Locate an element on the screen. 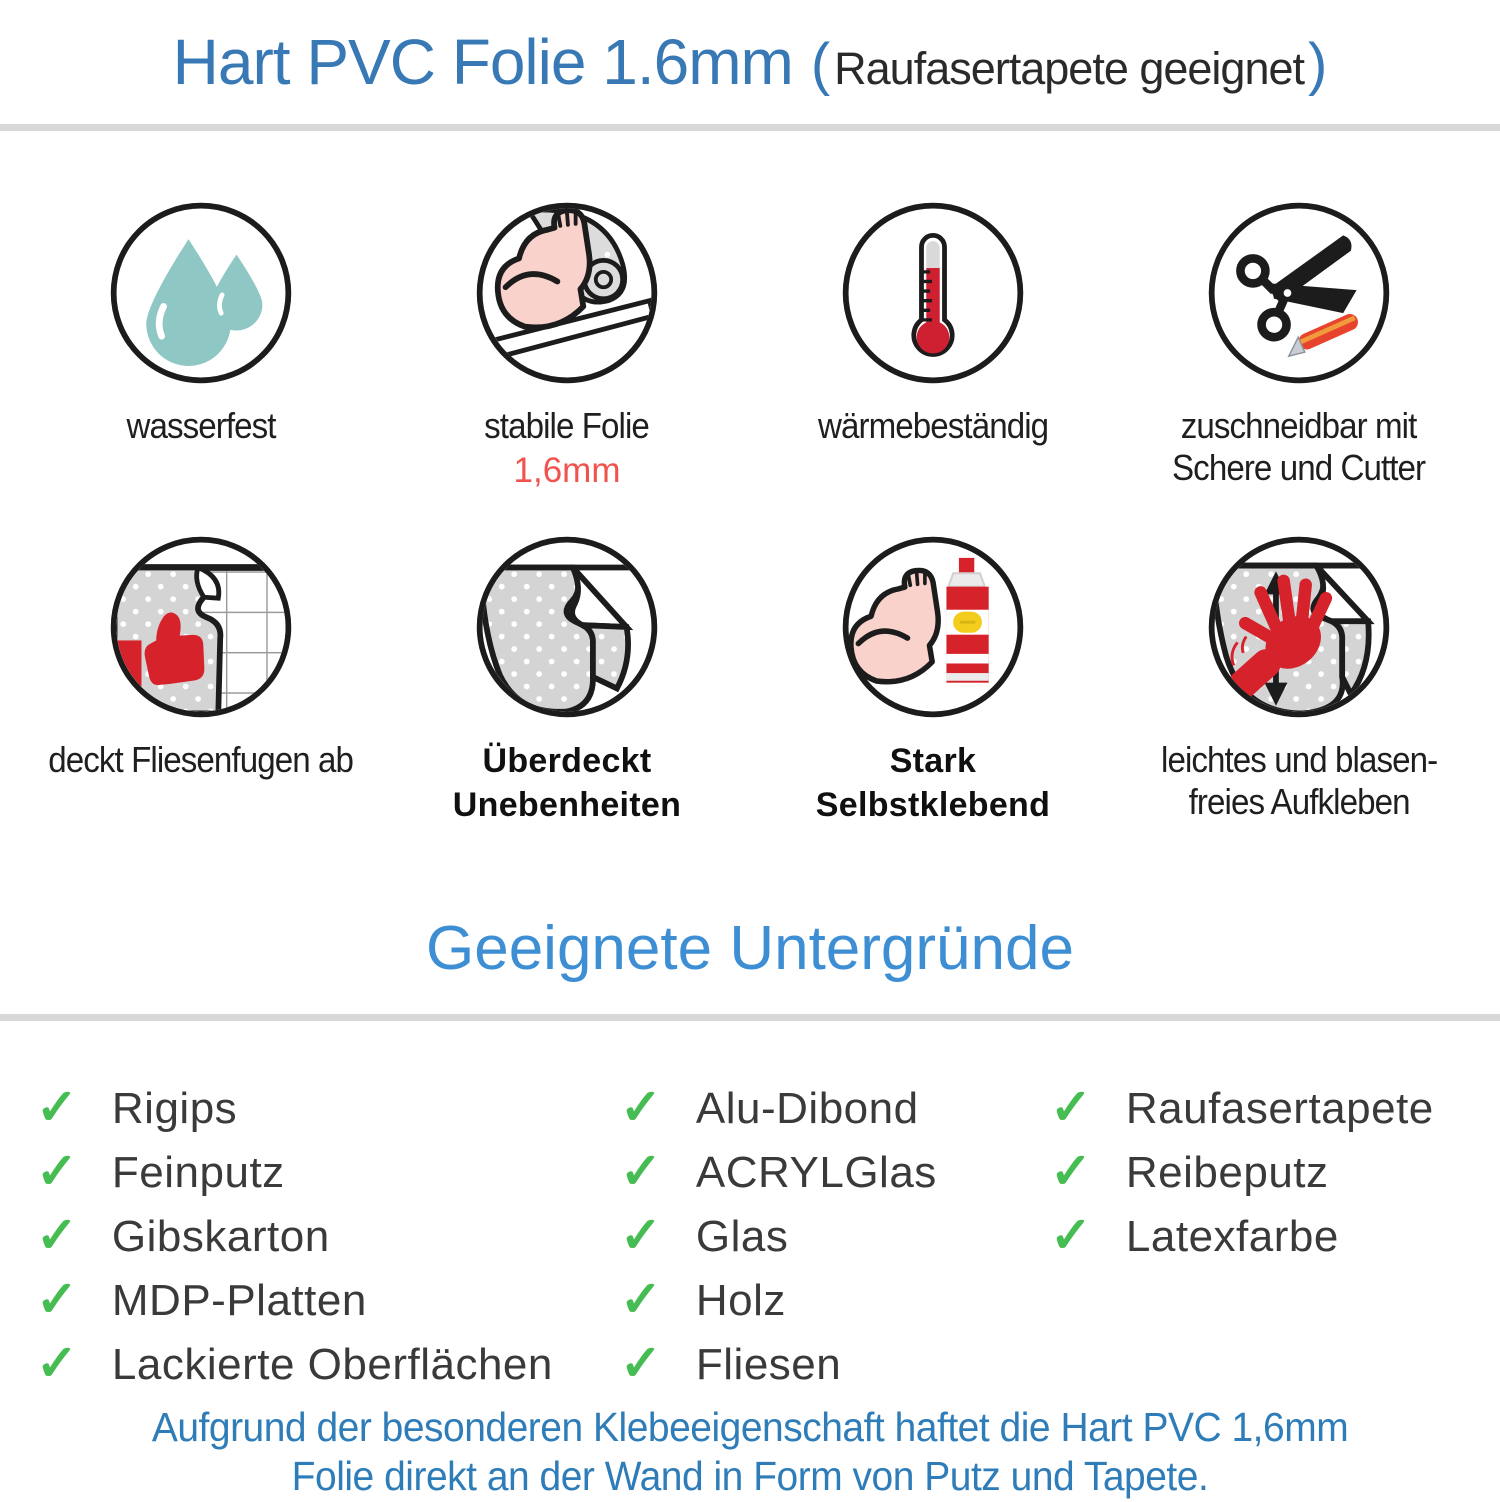 The image size is (1500, 1502). paren-close: ) is located at coordinates (1318, 64).